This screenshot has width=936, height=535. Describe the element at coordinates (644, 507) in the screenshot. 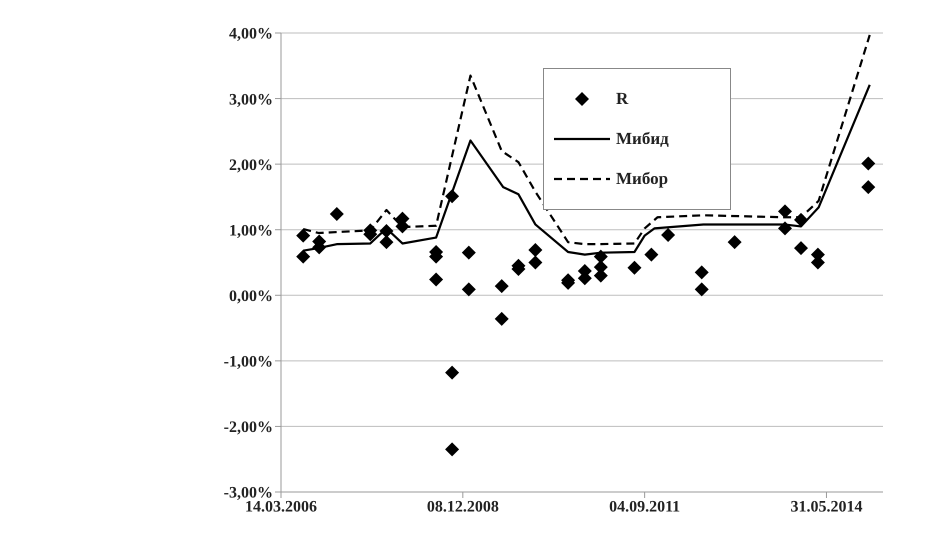

I see `x-tick-label: 04.09.2011` at that location.